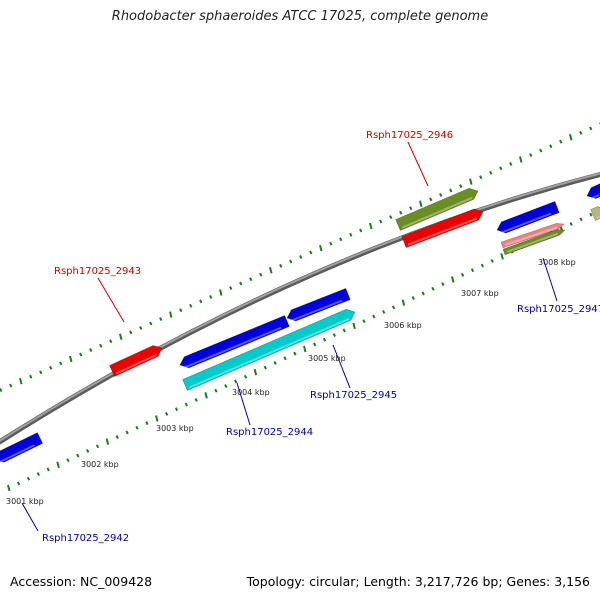 This screenshot has width=600, height=600. Describe the element at coordinates (81, 581) in the screenshot. I see `accession-text: Accession: NC_009428` at that location.